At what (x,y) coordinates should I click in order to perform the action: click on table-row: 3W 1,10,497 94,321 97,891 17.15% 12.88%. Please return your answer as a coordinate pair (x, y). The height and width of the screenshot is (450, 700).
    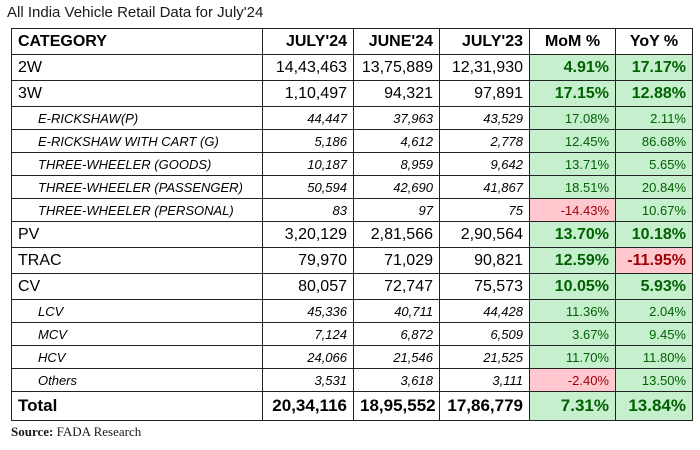
    Looking at the image, I should click on (352, 93).